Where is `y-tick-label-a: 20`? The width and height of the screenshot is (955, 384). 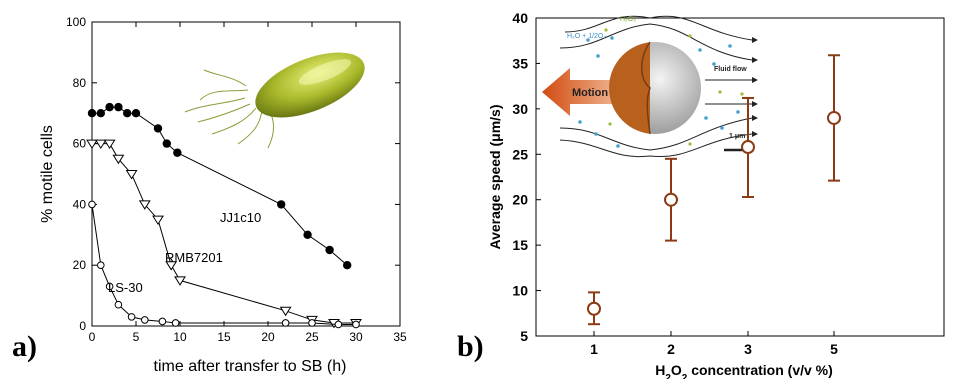 y-tick-label-a: 20 is located at coordinates (80, 265).